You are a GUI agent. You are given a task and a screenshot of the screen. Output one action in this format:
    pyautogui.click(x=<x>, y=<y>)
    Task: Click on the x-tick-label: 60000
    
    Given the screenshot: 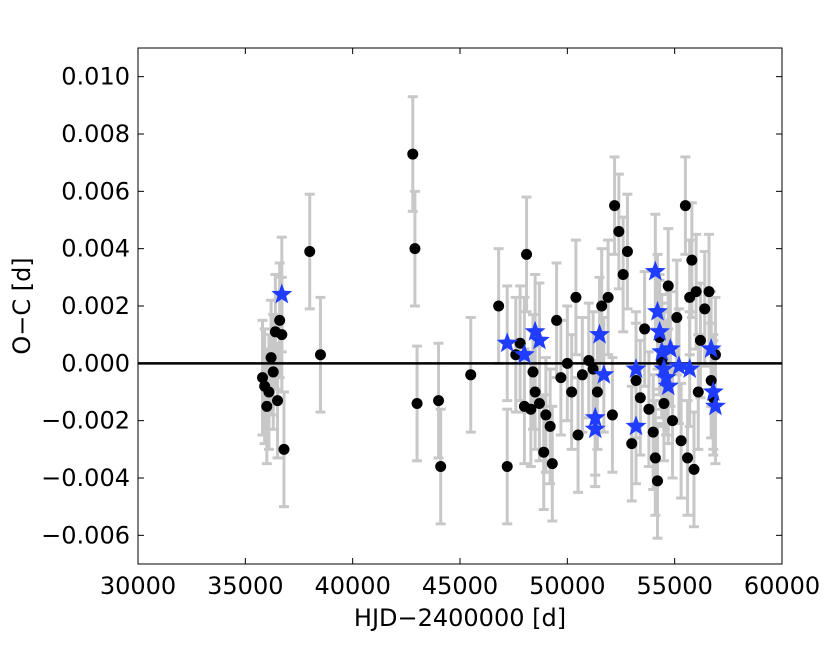 What is the action you would take?
    pyautogui.click(x=782, y=586)
    